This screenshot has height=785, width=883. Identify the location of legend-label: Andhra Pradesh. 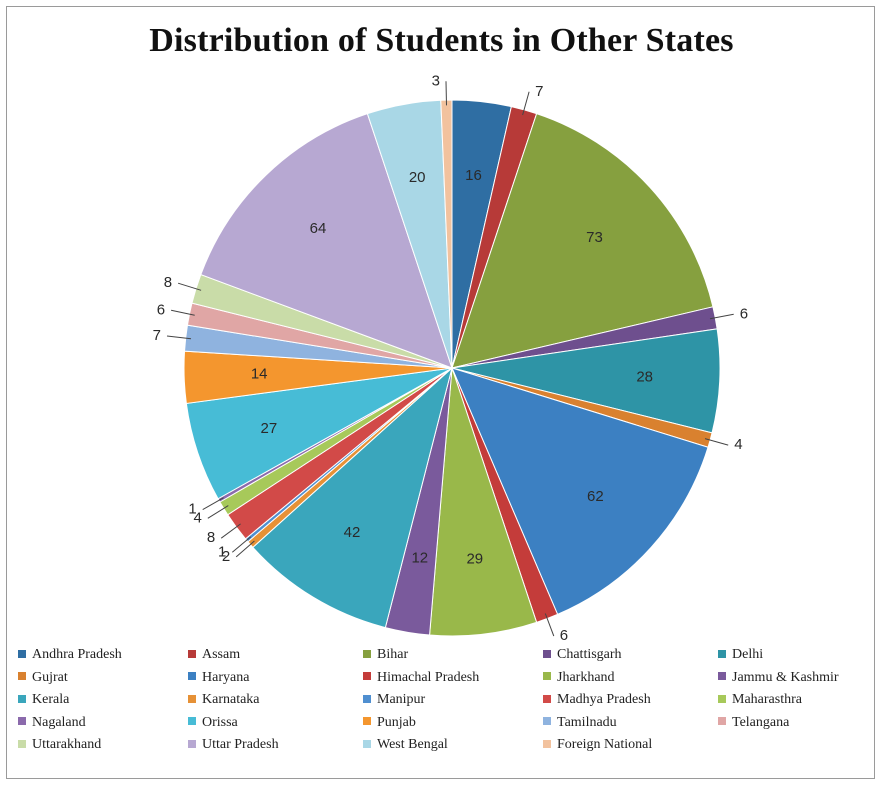
(77, 654).